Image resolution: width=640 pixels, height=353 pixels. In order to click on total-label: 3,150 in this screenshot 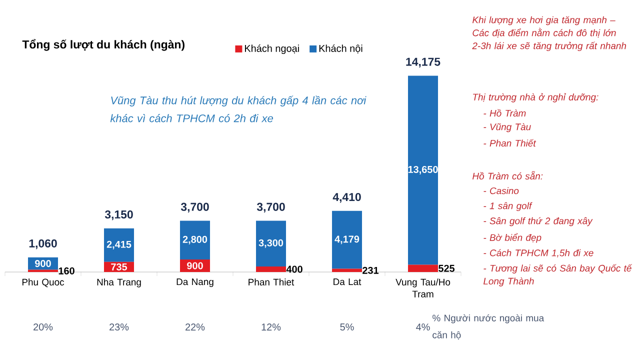, I will do `click(118, 215)`.